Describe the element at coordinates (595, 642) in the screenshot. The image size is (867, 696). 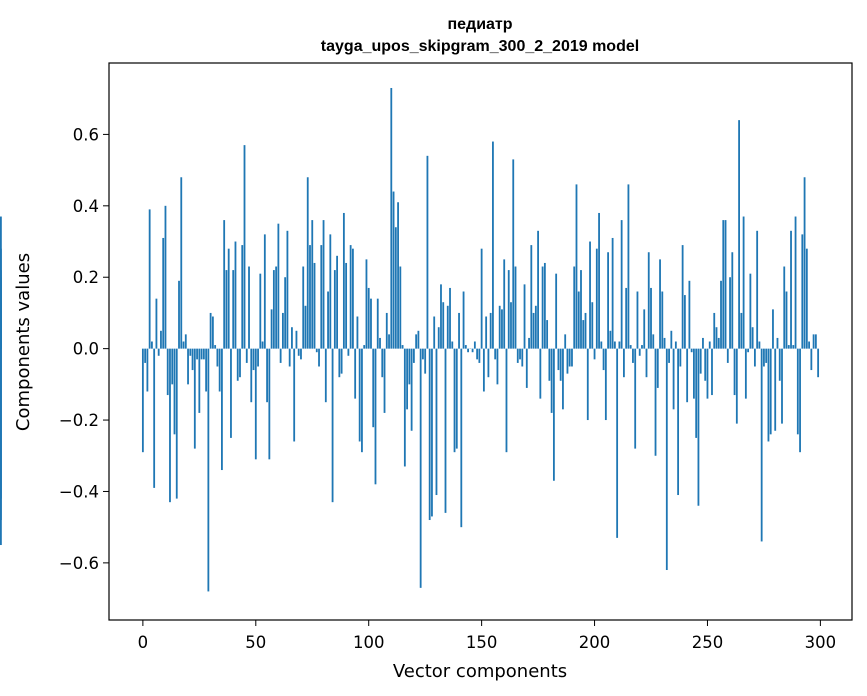
I see `x-tick-label: 200` at that location.